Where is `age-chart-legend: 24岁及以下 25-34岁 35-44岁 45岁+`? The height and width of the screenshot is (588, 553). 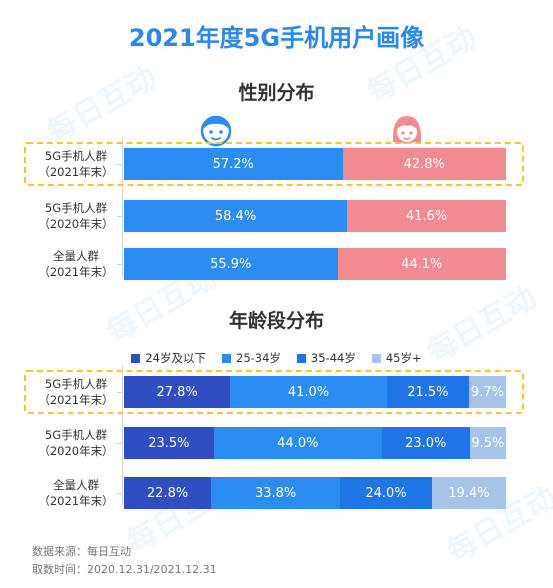
age-chart-legend: 24岁及以下 25-34岁 35-44岁 45岁+ is located at coordinates (276, 358).